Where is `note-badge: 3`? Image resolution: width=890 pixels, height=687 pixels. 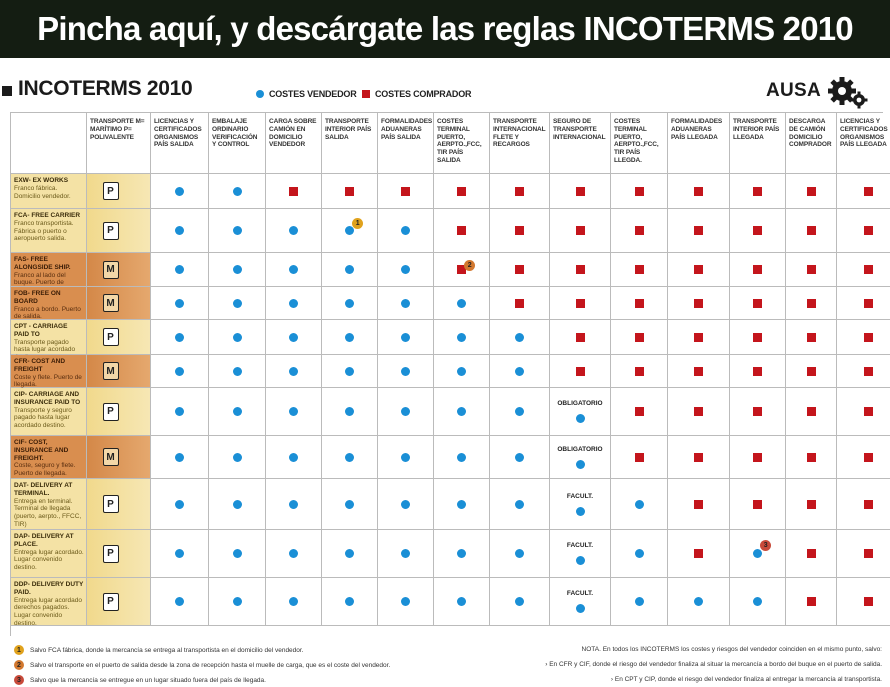 note-badge: 3 is located at coordinates (766, 546).